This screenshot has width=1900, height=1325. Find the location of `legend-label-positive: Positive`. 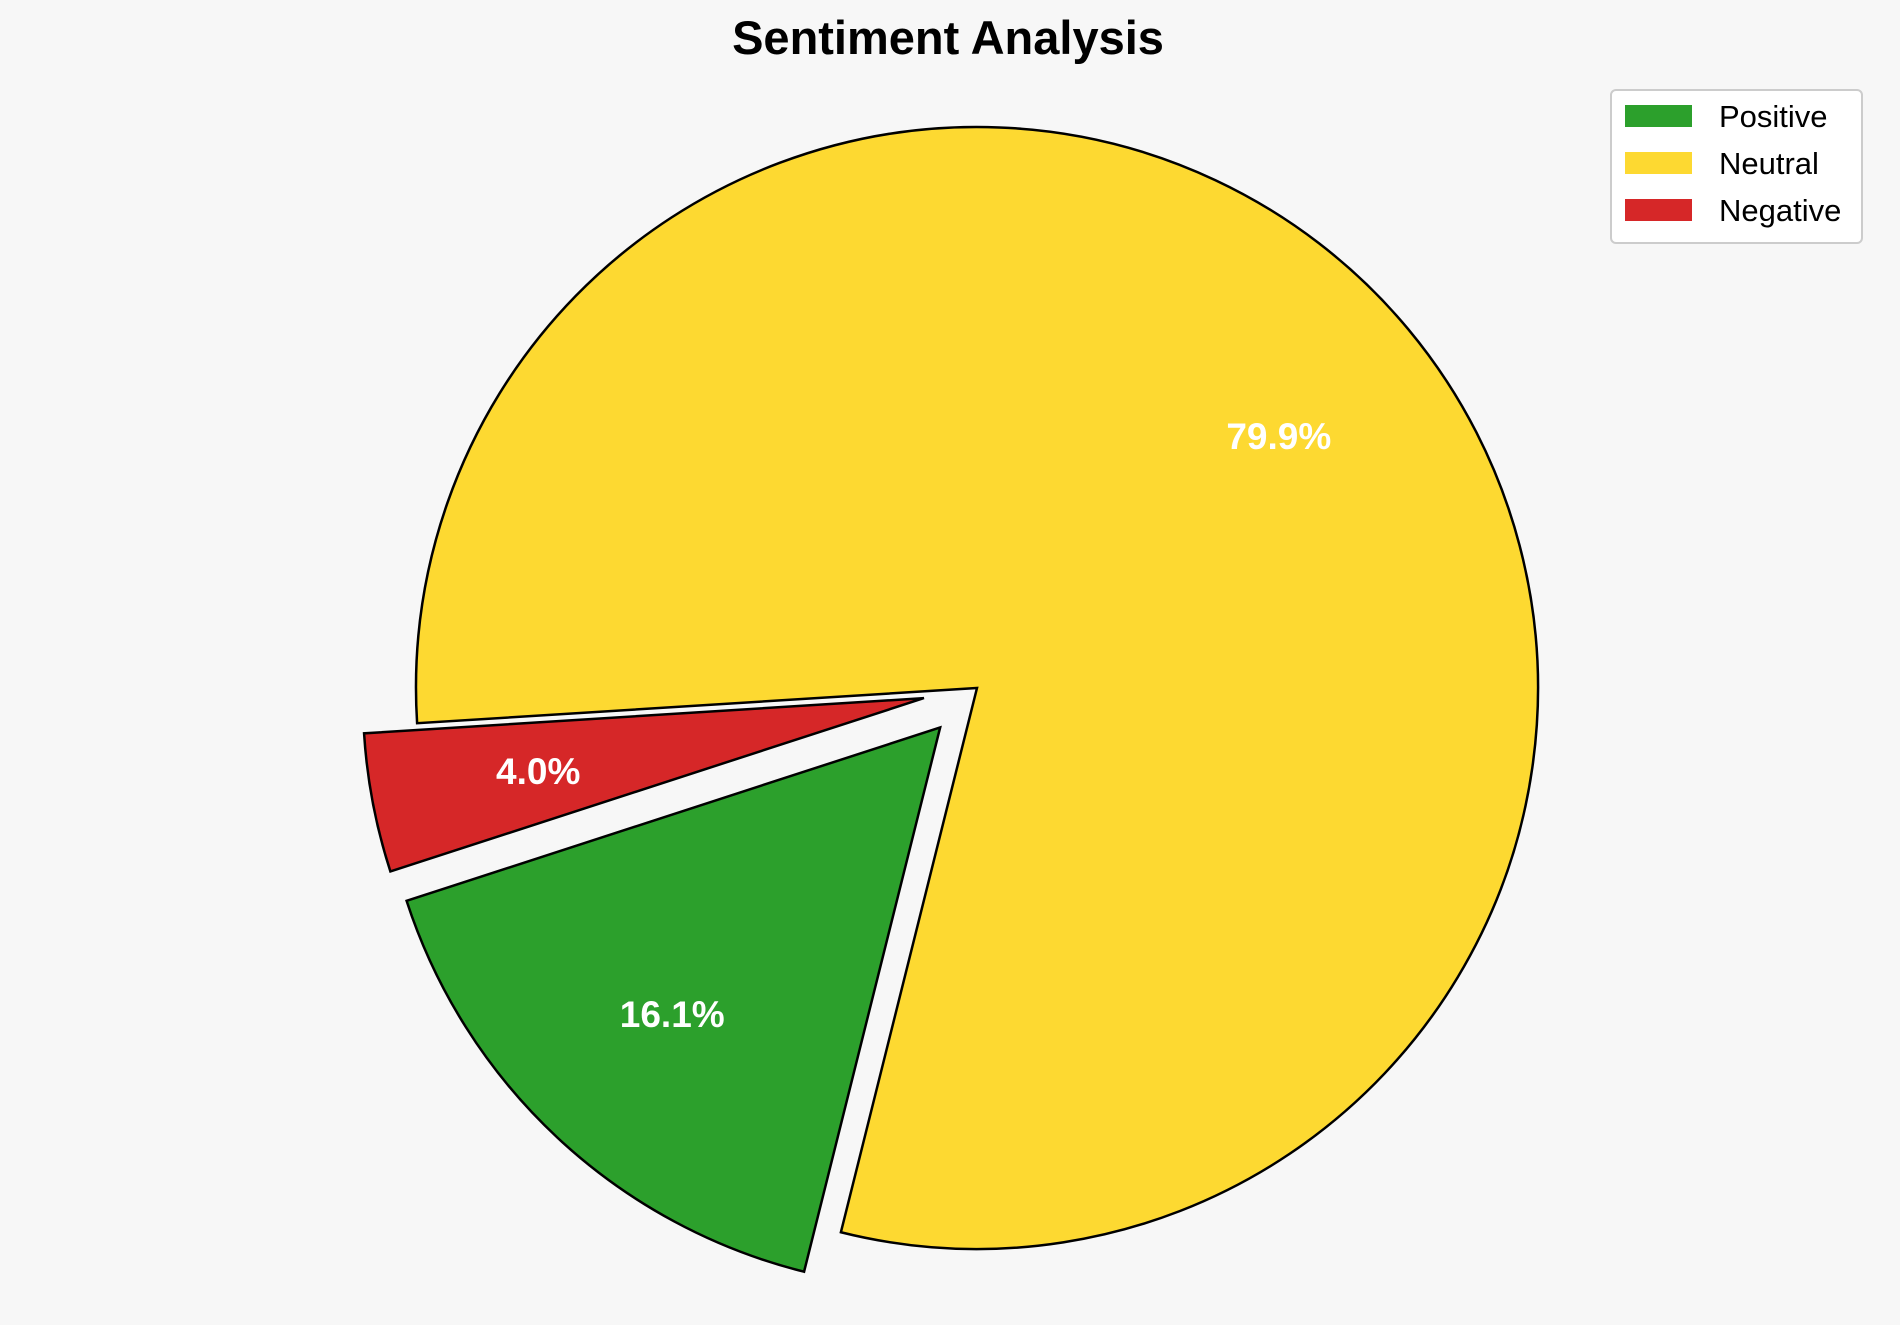

legend-label-positive: Positive is located at coordinates (1773, 116).